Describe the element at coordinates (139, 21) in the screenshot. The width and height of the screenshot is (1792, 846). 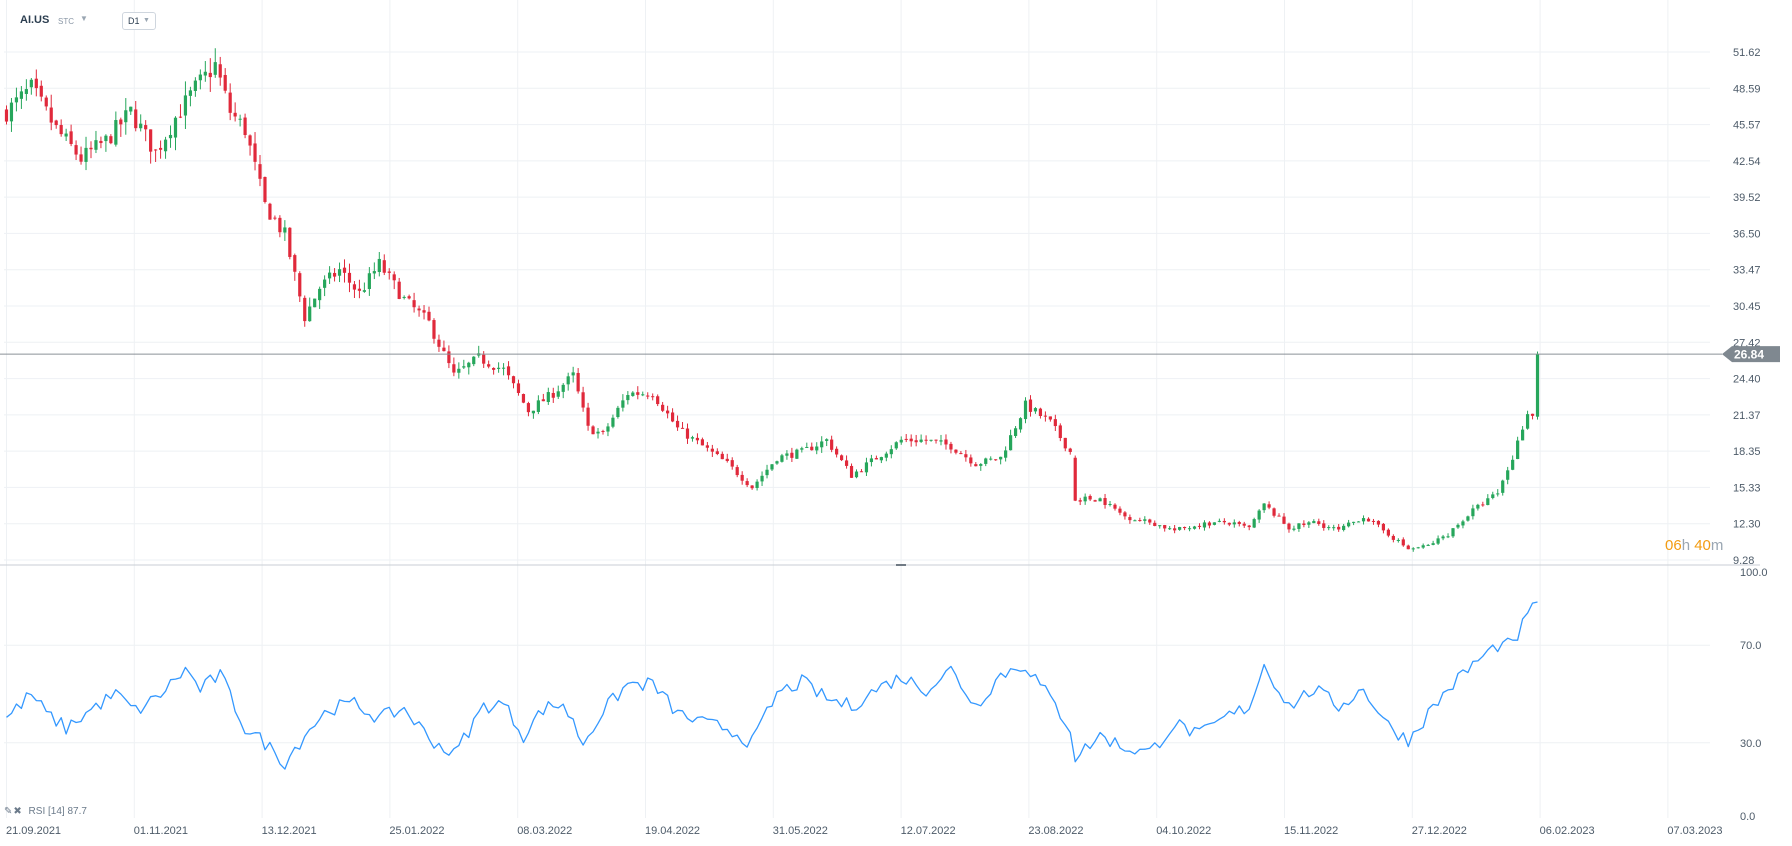
I see `timeframe-select: D1 ▼` at that location.